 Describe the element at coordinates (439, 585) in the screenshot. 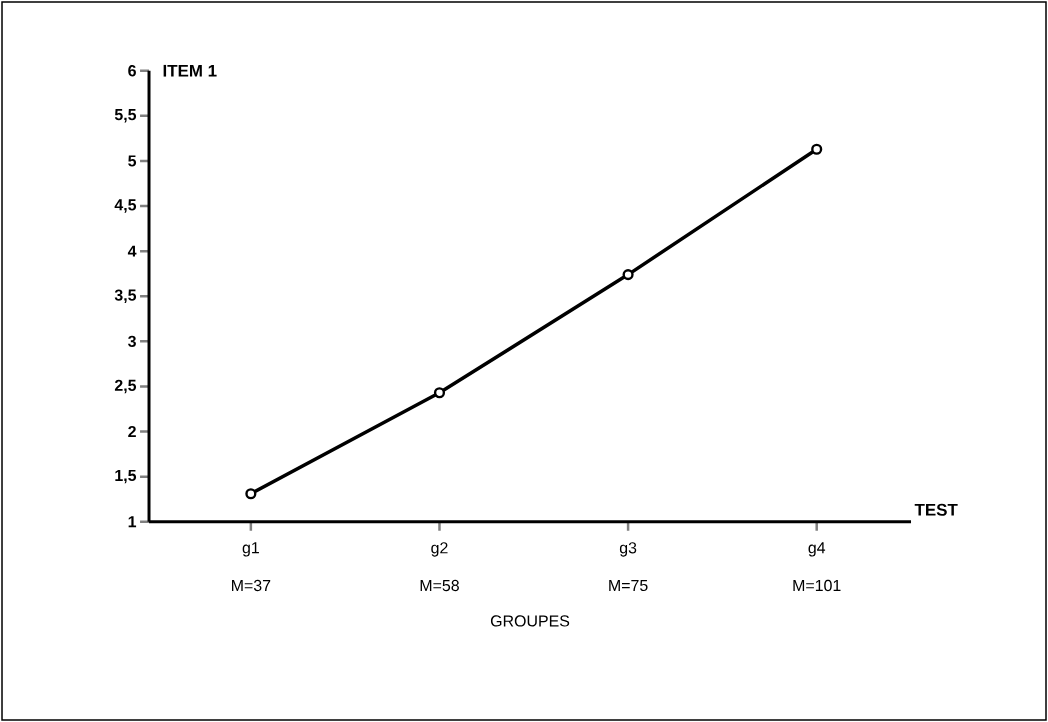

I see `text: M=58` at that location.